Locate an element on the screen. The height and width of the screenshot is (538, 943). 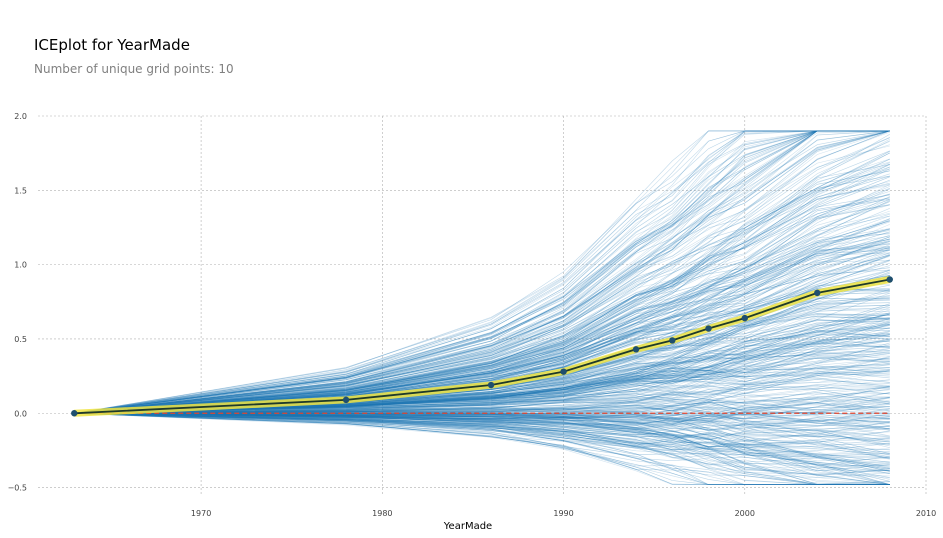
y-tick-label: 1.0 is located at coordinates (20, 265).